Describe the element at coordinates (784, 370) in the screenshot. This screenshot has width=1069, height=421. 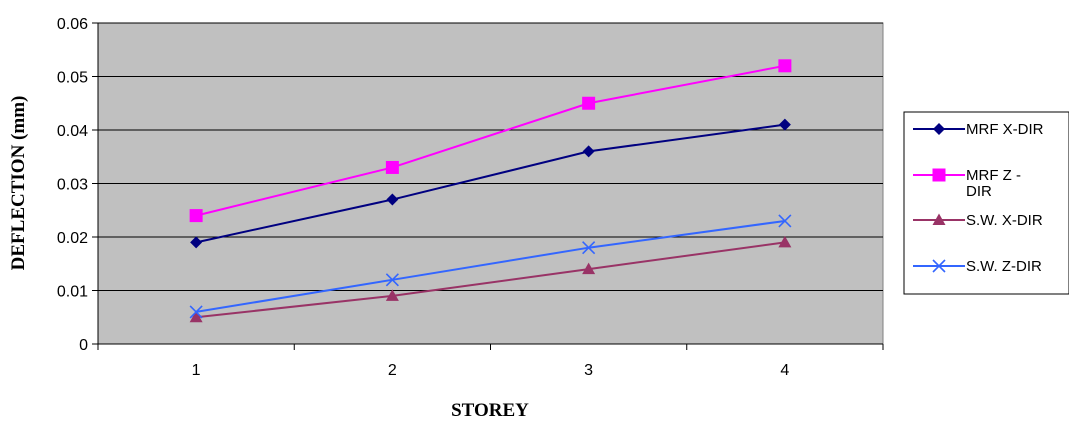
I see `x-tick-label: 4` at that location.